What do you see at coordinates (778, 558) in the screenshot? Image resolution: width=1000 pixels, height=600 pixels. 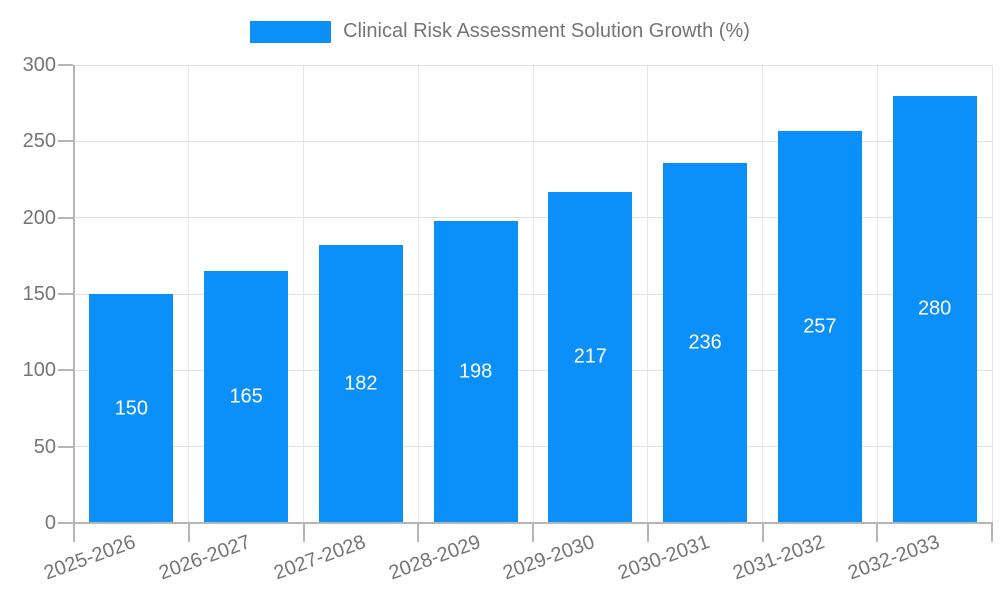 I see `x-axis-tick-label: 2031-2032` at bounding box center [778, 558].